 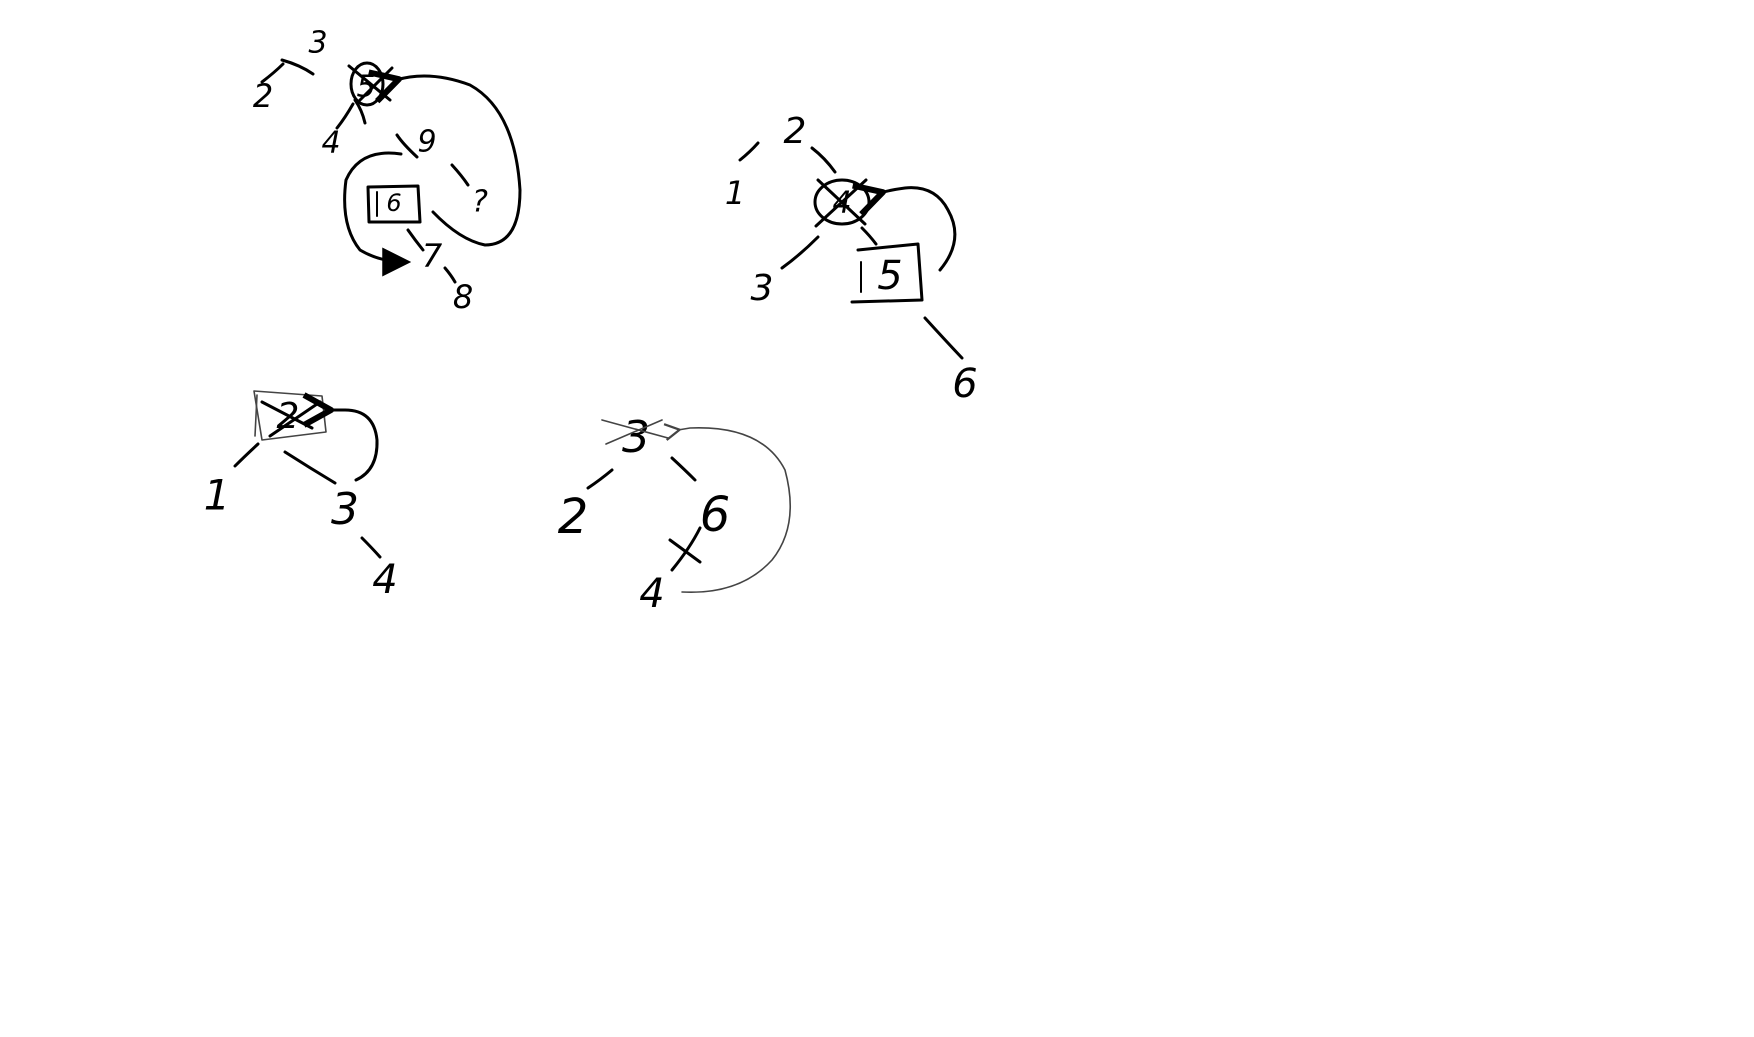 What do you see at coordinates (370, 84) in the screenshot?
I see `tree-a-deleted-node: 5` at bounding box center [370, 84].